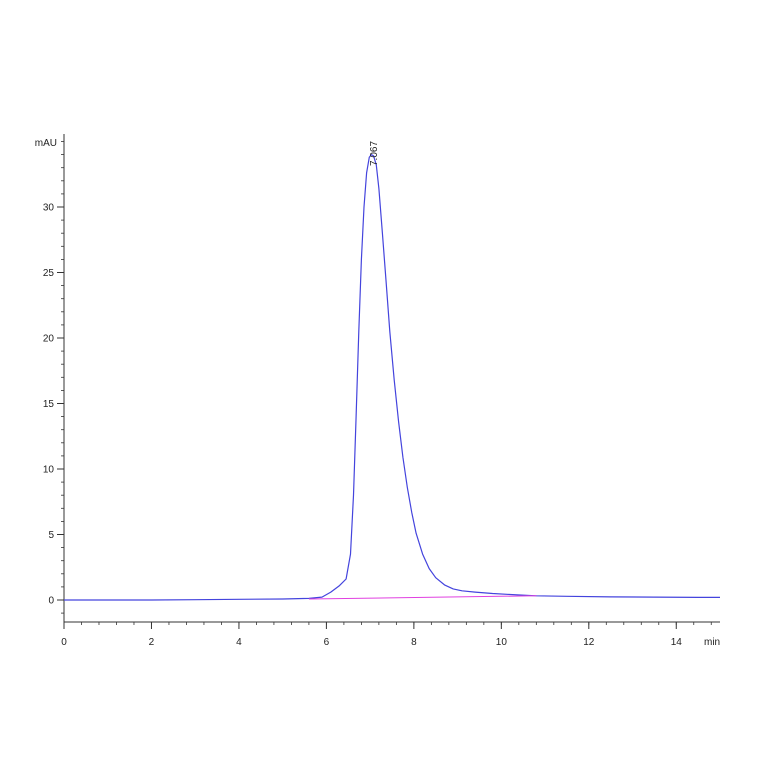 The height and width of the screenshot is (769, 764). Describe the element at coordinates (589, 642) in the screenshot. I see `x-tick-label: 12` at that location.